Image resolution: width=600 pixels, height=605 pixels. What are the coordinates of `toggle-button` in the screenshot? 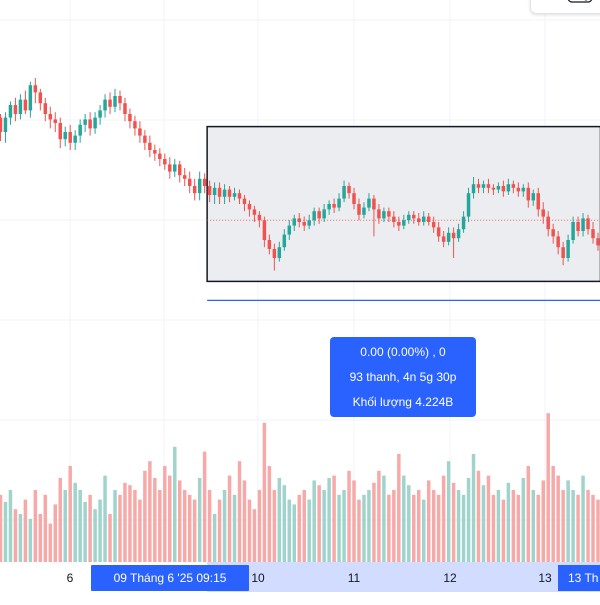 It's located at (565, 7).